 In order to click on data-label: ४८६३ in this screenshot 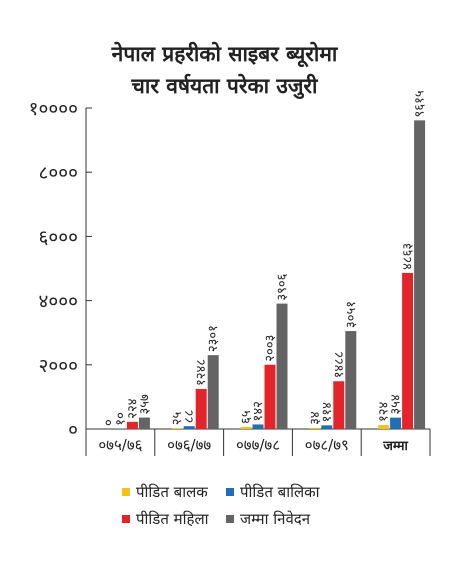, I will do `click(408, 256)`.